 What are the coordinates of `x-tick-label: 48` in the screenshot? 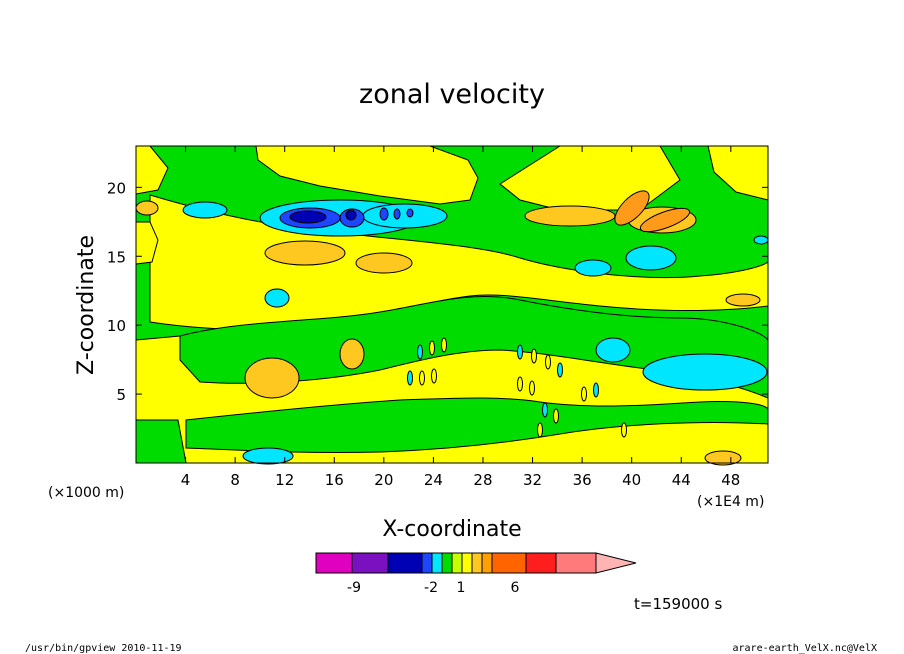 It's located at (730, 480).